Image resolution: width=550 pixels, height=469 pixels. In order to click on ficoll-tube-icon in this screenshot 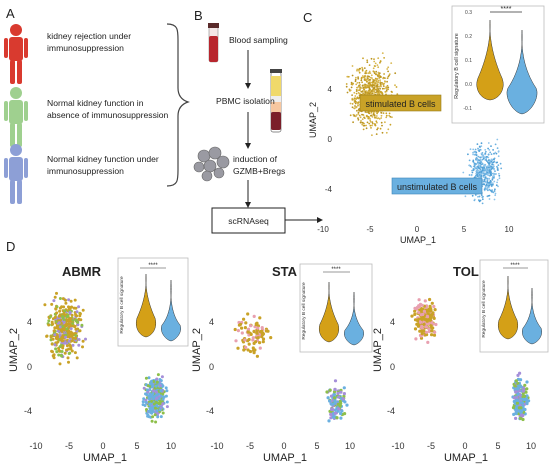, I will do `click(276, 101)`.